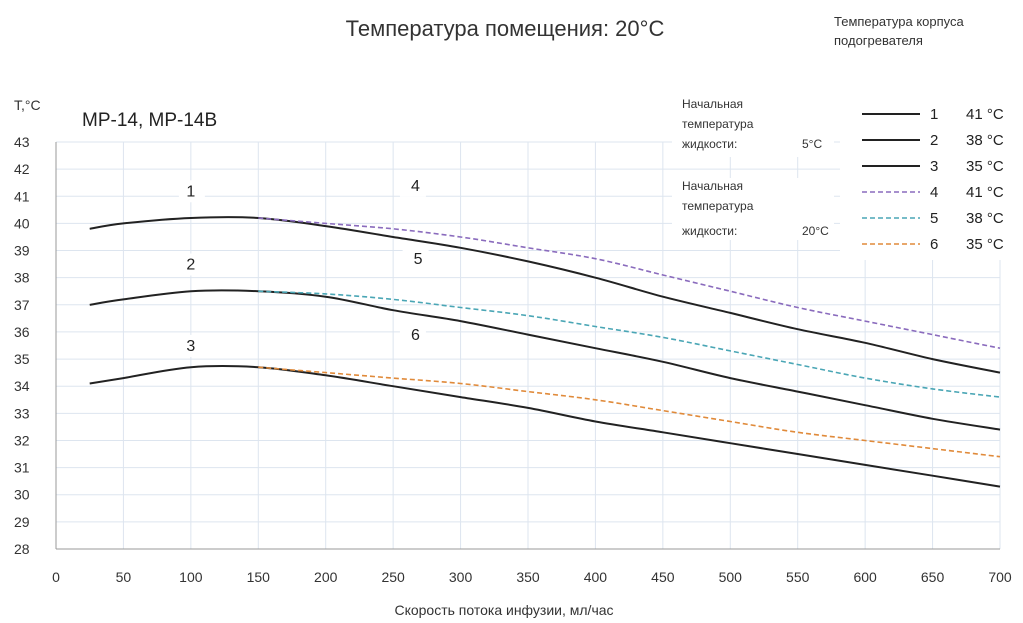 Image resolution: width=1023 pixels, height=623 pixels. Describe the element at coordinates (259, 577) in the screenshot. I see `x-tick-label-3: 150` at that location.